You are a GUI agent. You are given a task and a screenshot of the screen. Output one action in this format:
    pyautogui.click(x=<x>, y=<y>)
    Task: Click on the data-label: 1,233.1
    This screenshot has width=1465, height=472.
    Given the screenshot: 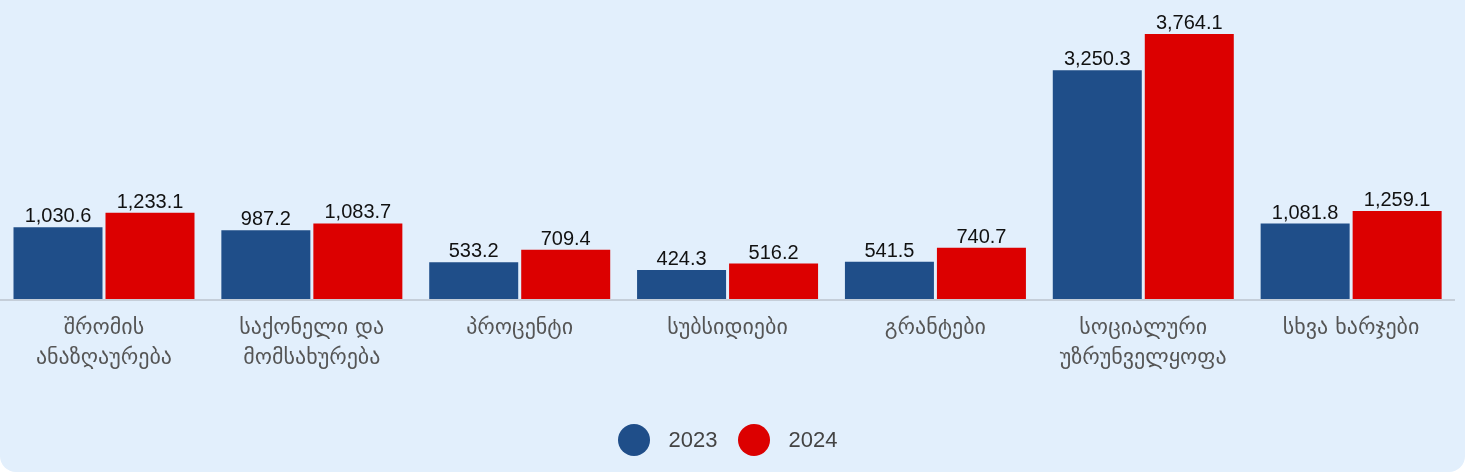 What is the action you would take?
    pyautogui.click(x=150, y=200)
    